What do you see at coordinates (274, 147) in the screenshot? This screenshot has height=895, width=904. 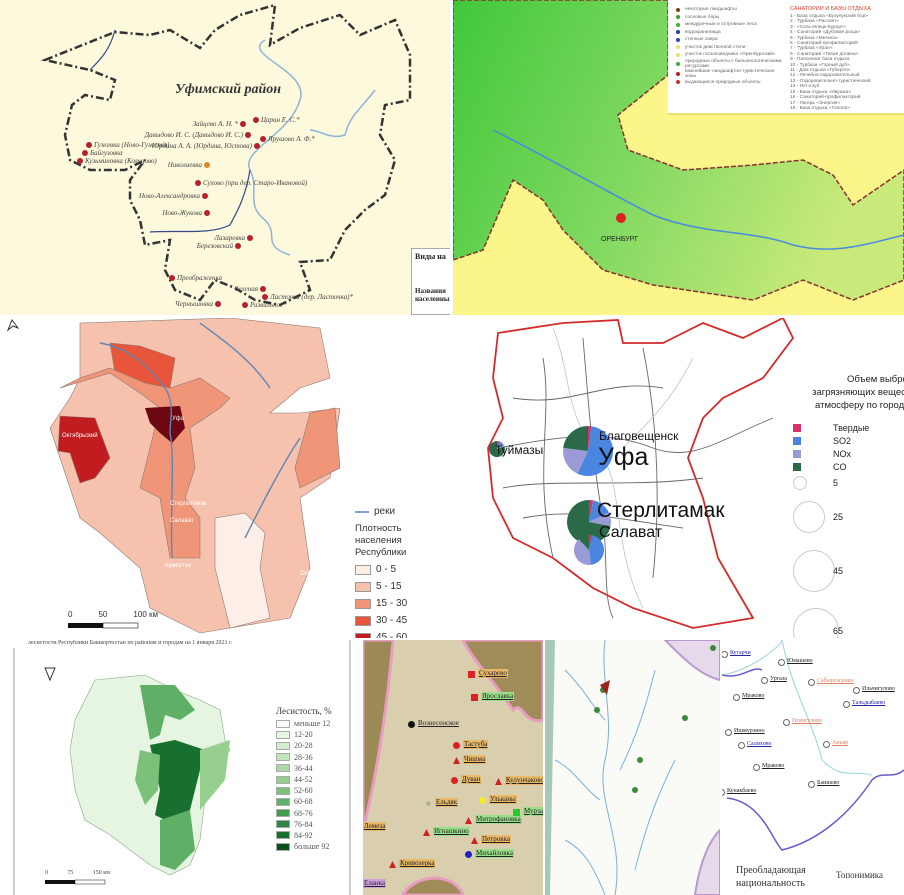 I see `river-belaya` at bounding box center [274, 147].